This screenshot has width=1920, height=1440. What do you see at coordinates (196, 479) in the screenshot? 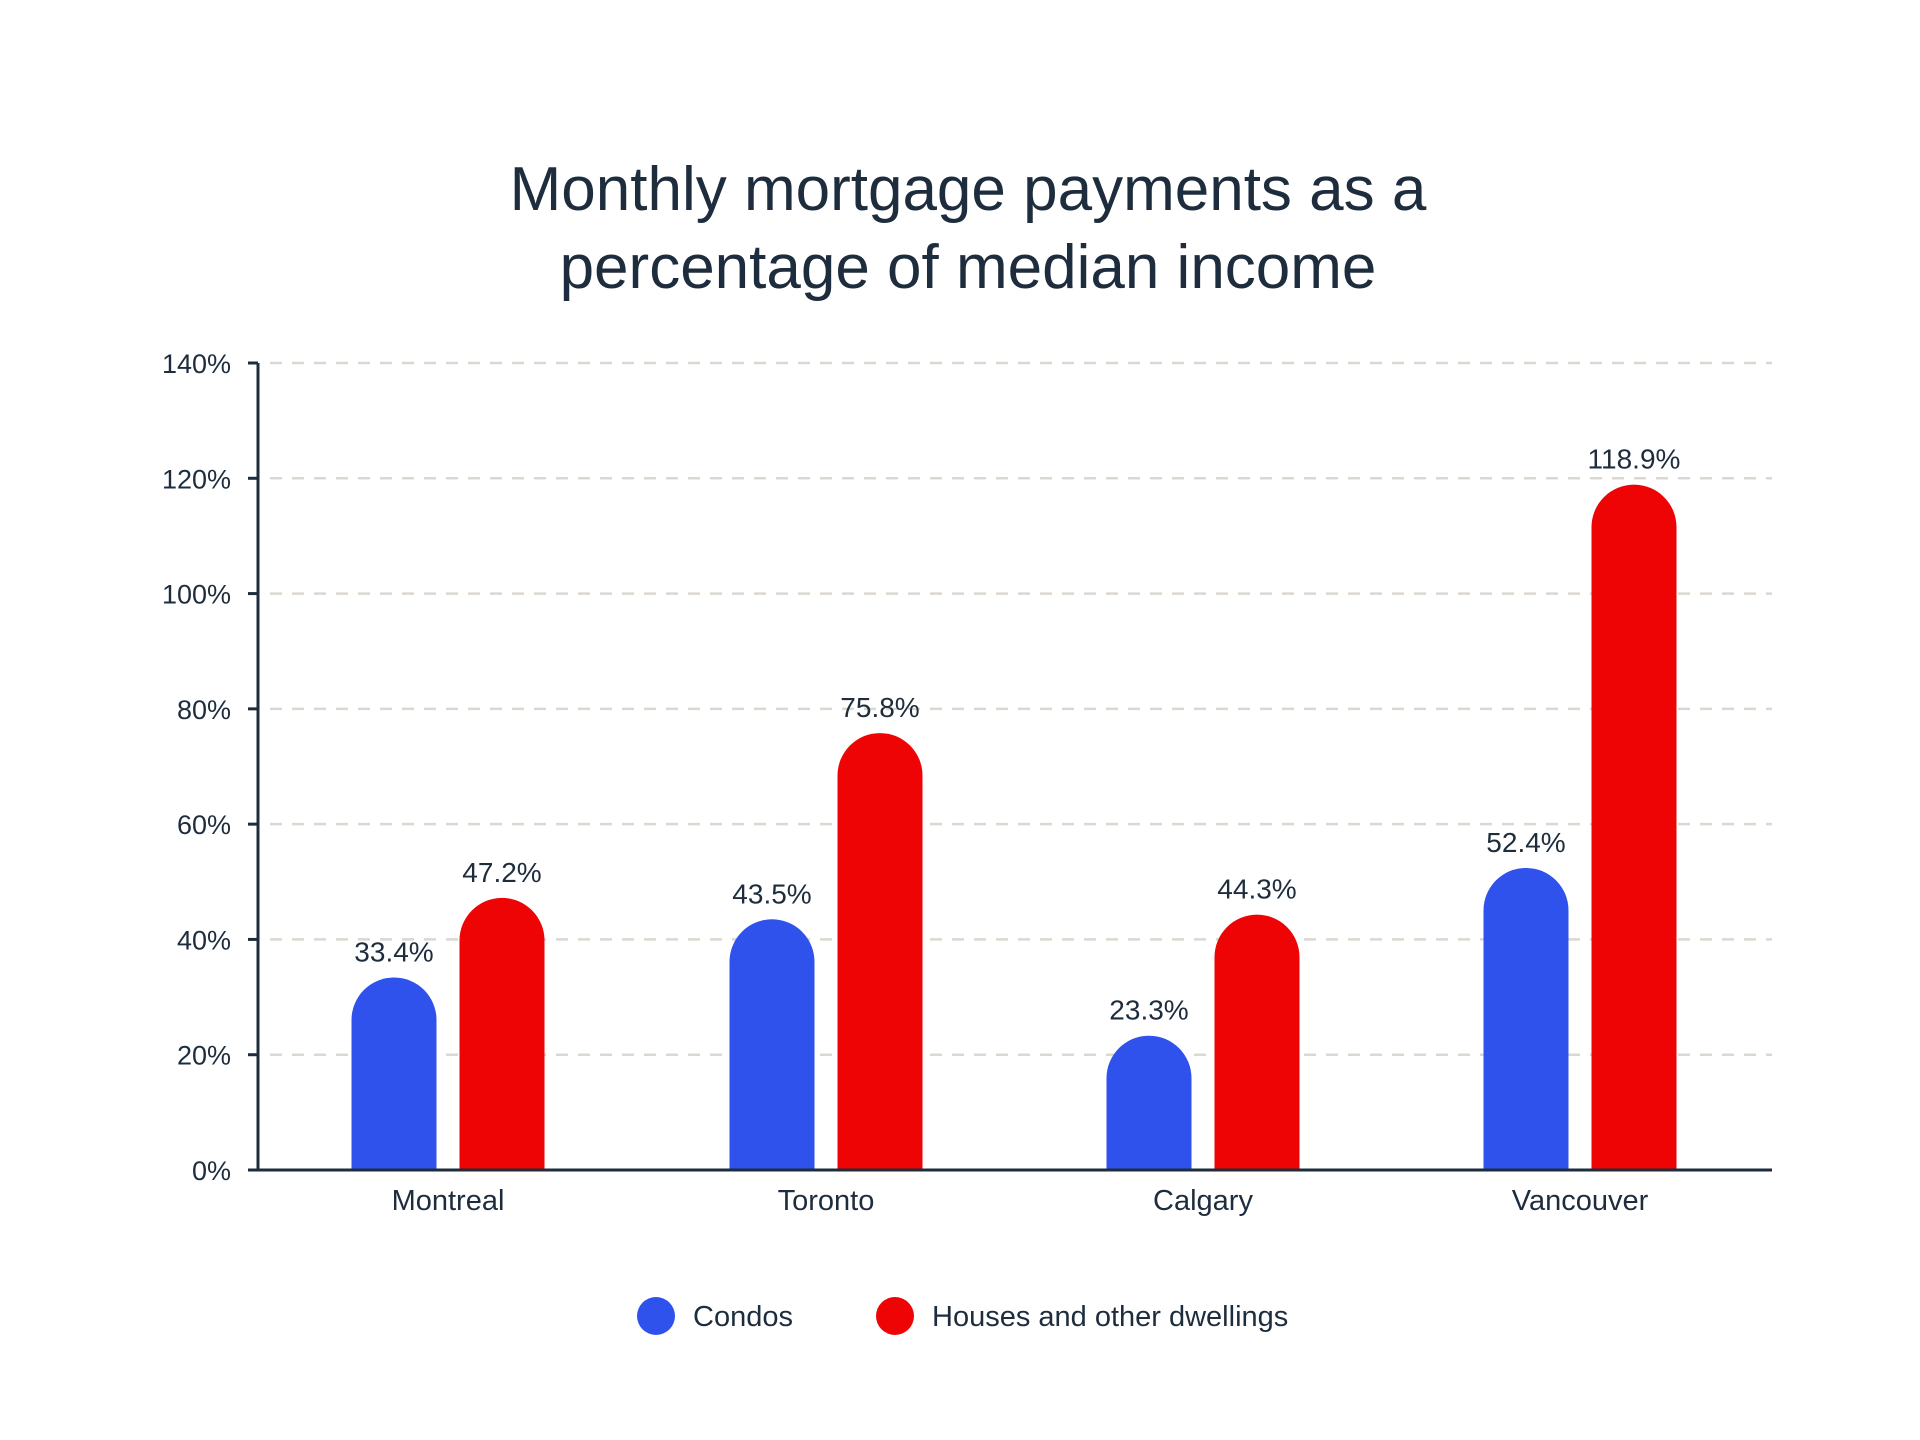
I see `y-tick-label: 120%` at bounding box center [196, 479].